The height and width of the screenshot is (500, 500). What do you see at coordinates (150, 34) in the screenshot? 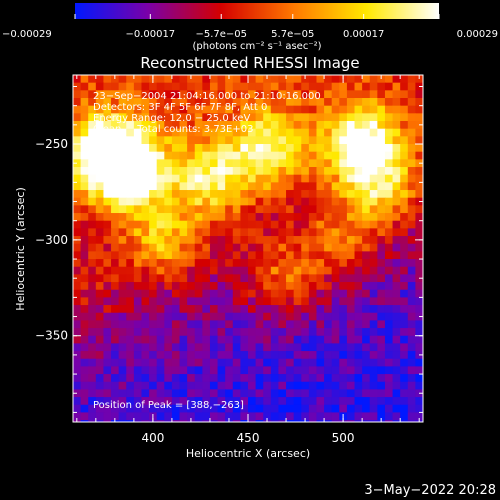
I see `colorbar-tick-label: −0.00017` at bounding box center [150, 34].